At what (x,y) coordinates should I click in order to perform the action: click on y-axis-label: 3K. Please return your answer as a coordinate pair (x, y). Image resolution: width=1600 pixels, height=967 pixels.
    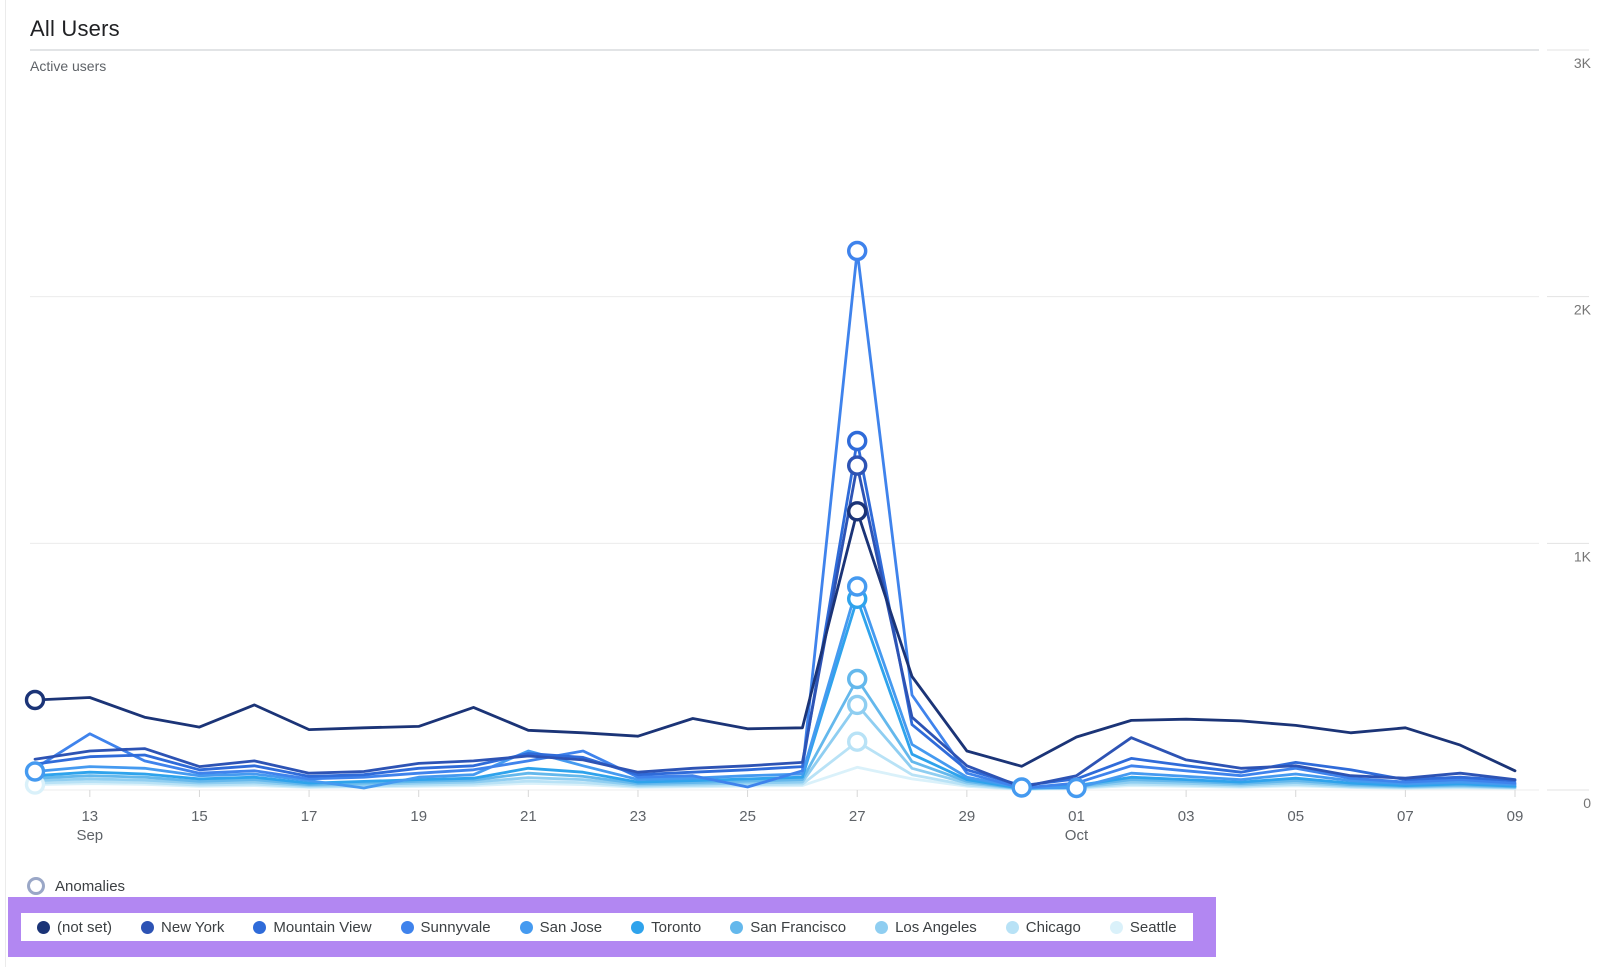
    Looking at the image, I should click on (1583, 63).